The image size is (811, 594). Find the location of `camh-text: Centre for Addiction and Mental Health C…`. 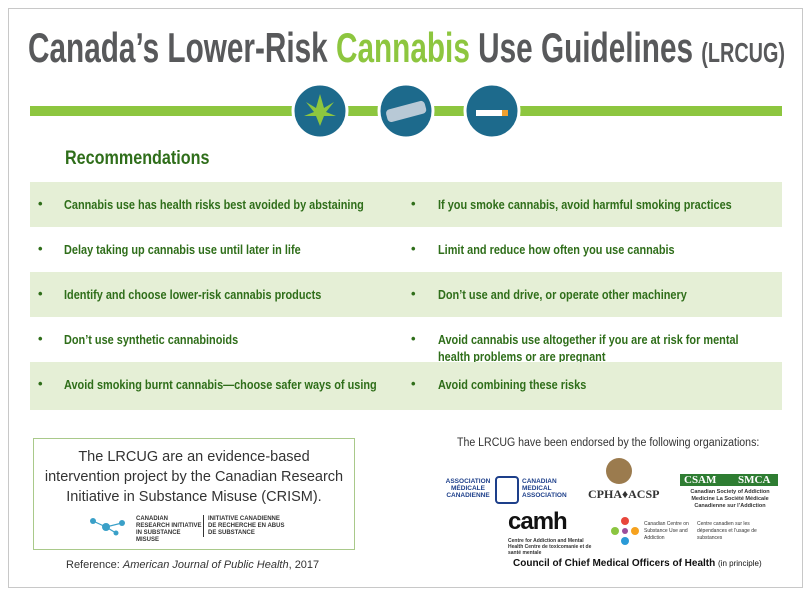

camh-text: Centre for Addiction and Mental Health C… is located at coordinates (550, 547).